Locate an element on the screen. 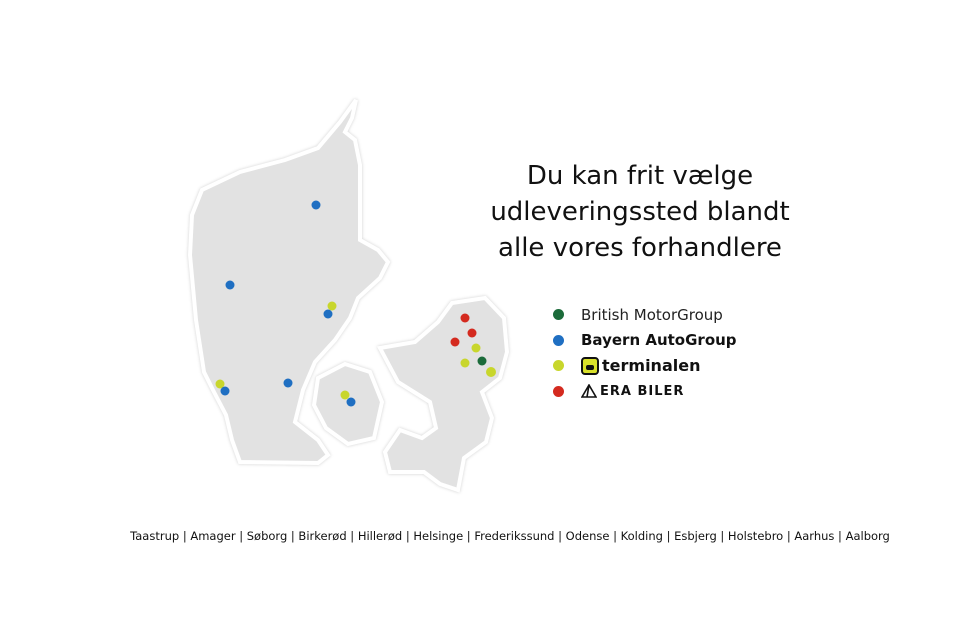 Image resolution: width=960 pixels, height=640 pixels. green-dot-icon is located at coordinates (558, 315).